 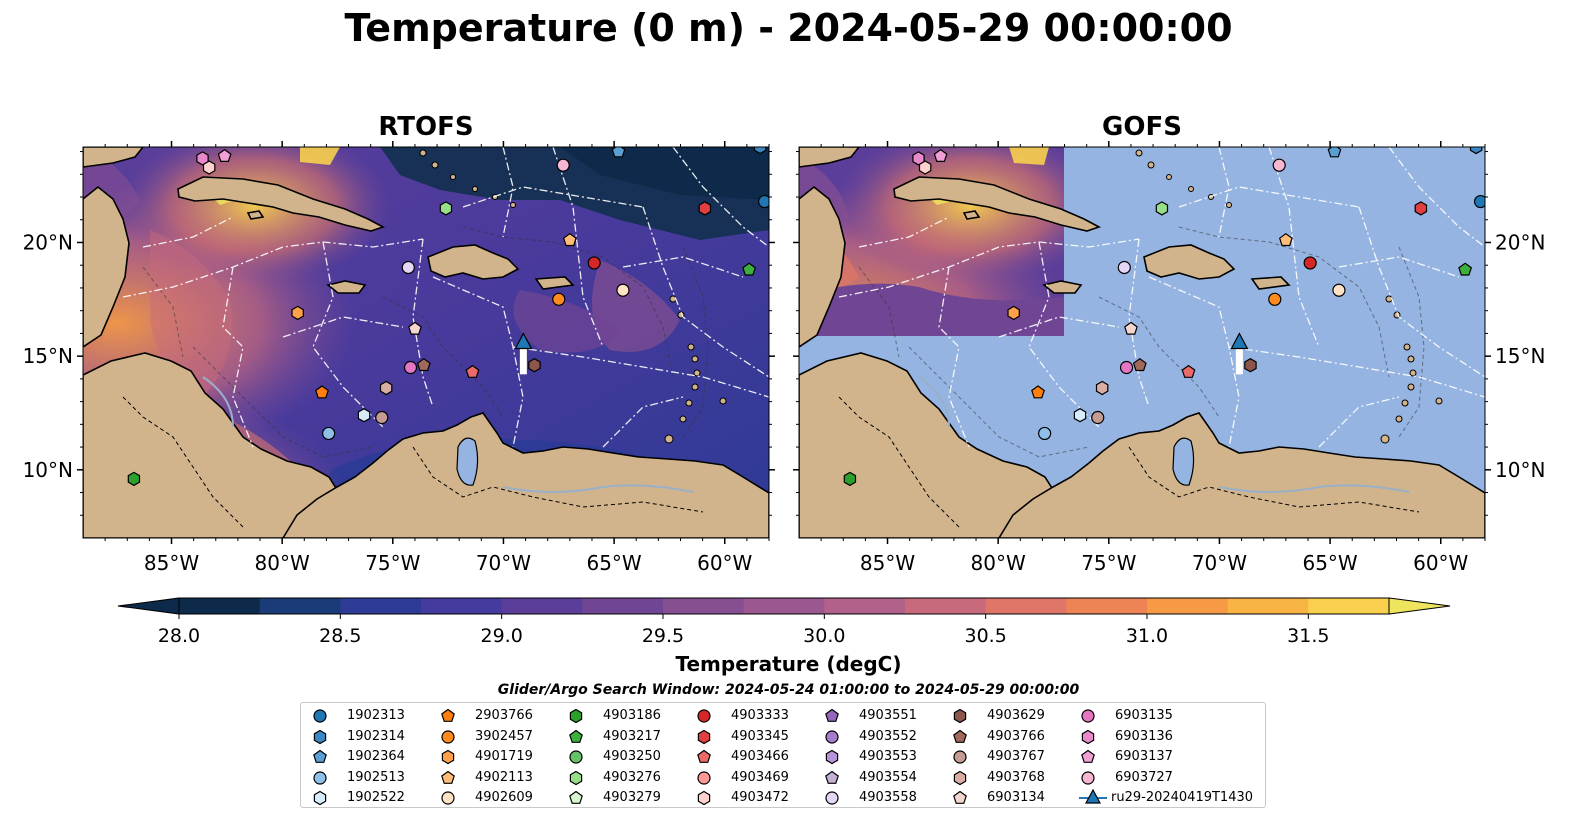 What do you see at coordinates (376, 736) in the screenshot?
I see `legend-item-label: 1902314` at bounding box center [376, 736].